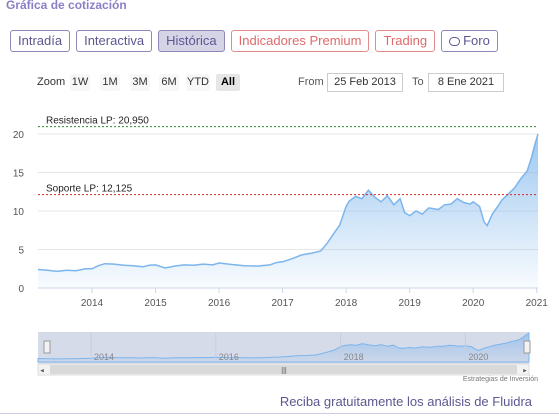 This screenshot has width=559, height=417. I want to click on zoom-1w-button: 1W, so click(80, 82).